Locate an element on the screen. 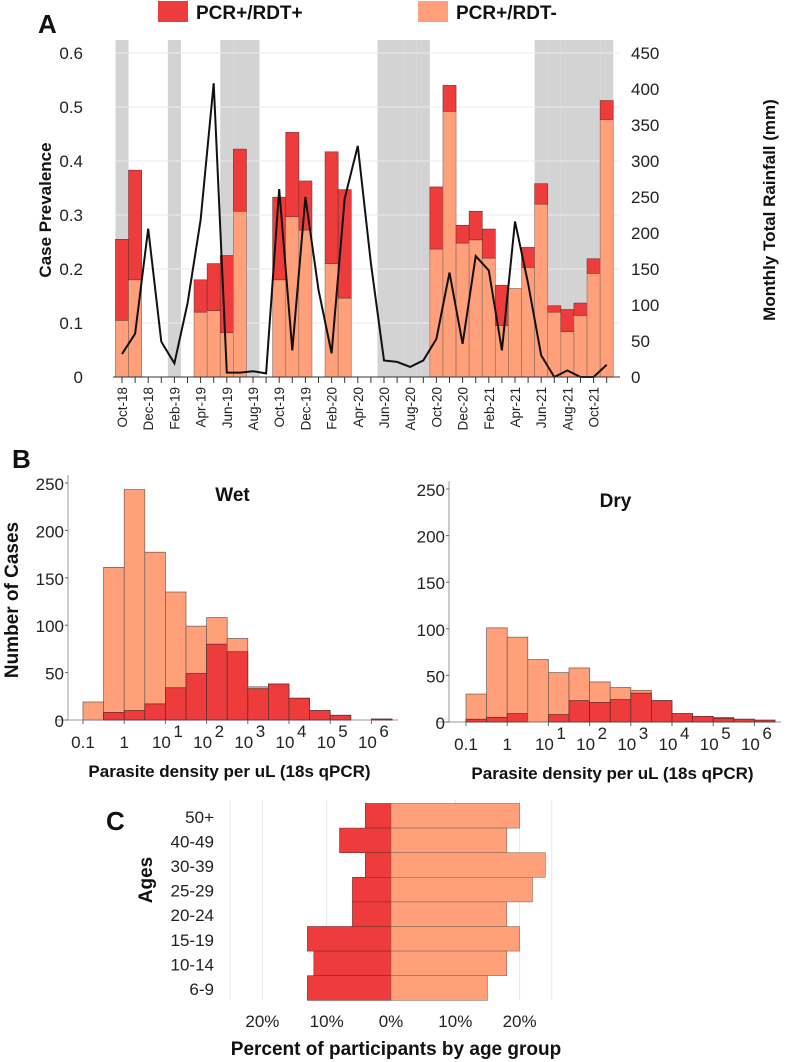  age-label: 50+ is located at coordinates (199, 817).